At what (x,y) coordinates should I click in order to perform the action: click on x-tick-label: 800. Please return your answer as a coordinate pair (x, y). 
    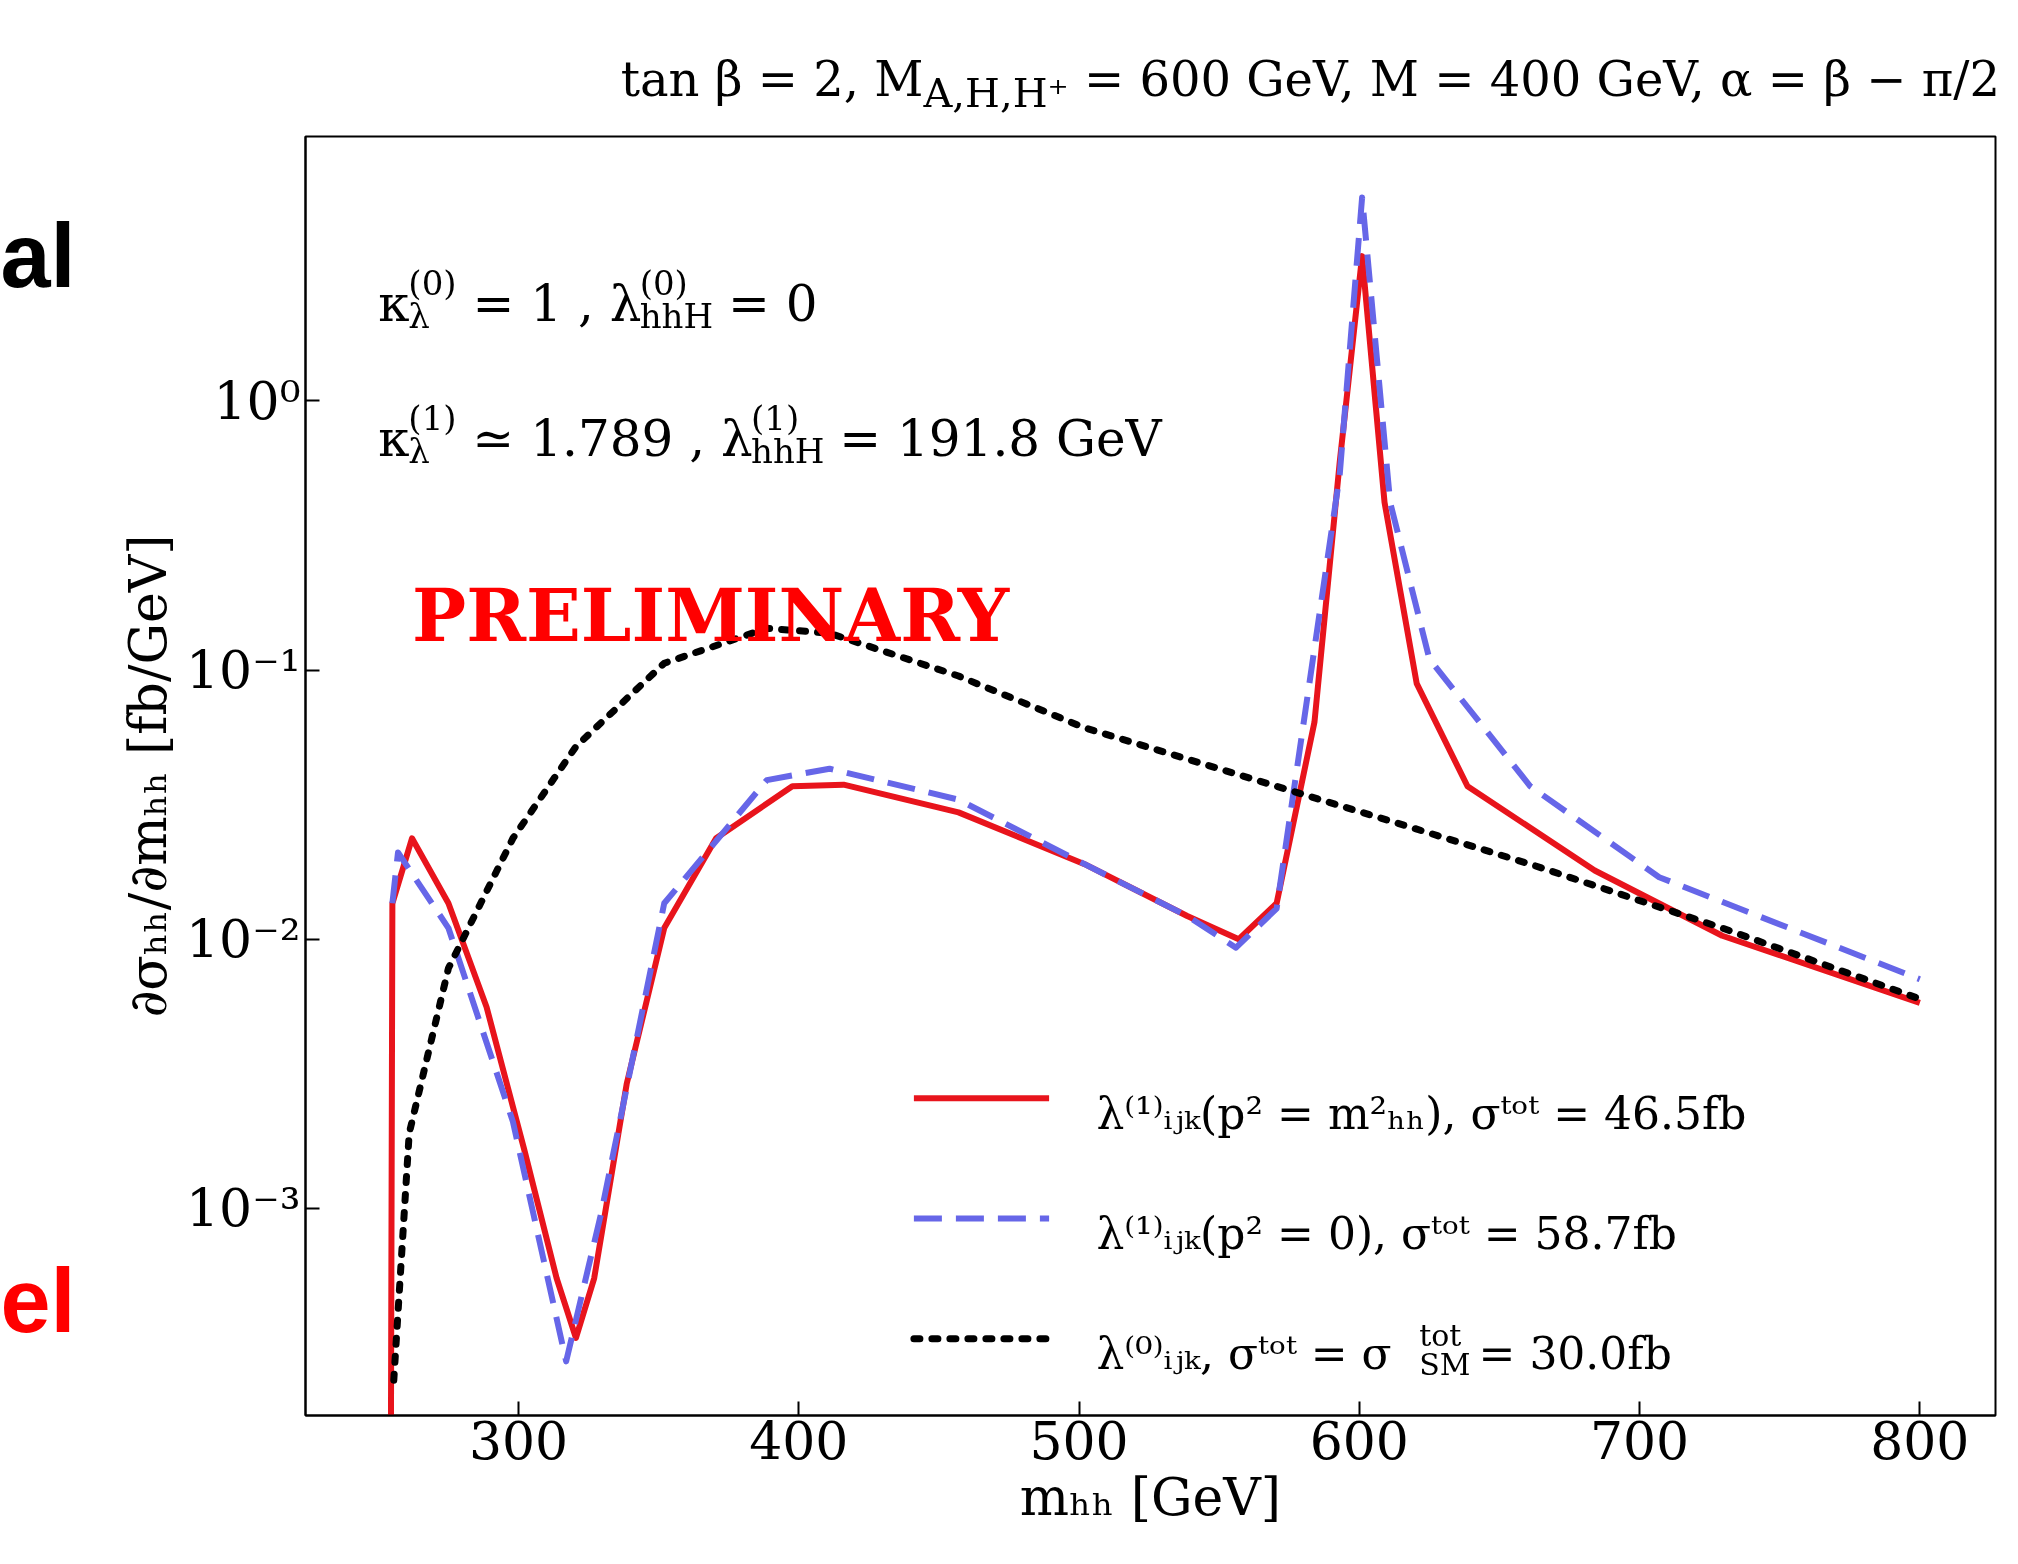
    Looking at the image, I should click on (1920, 1440).